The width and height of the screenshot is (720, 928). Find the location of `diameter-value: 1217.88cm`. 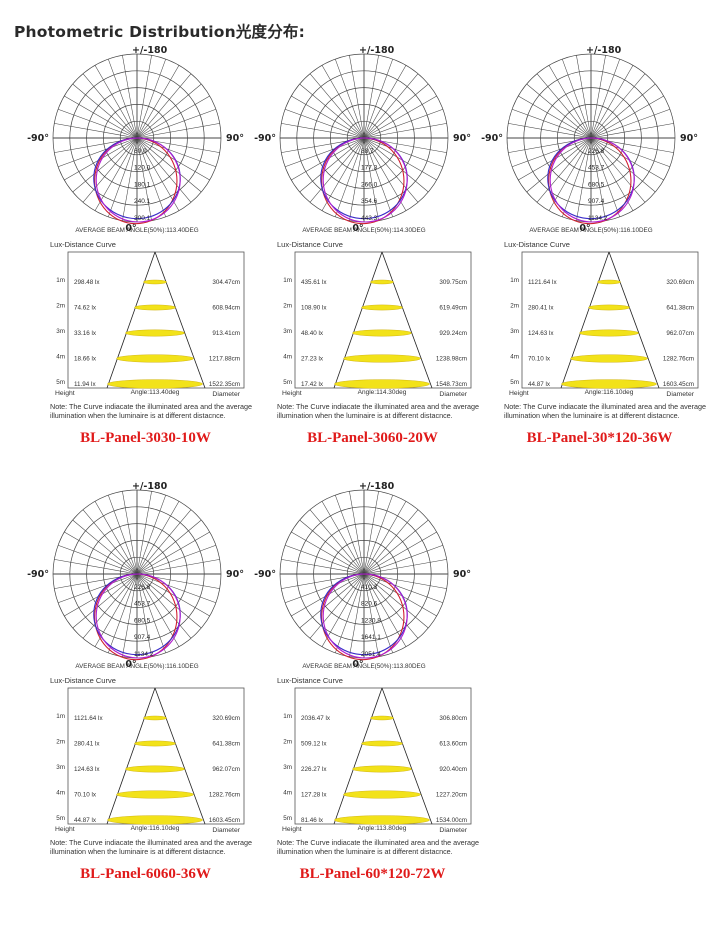

diameter-value: 1217.88cm is located at coordinates (224, 359).